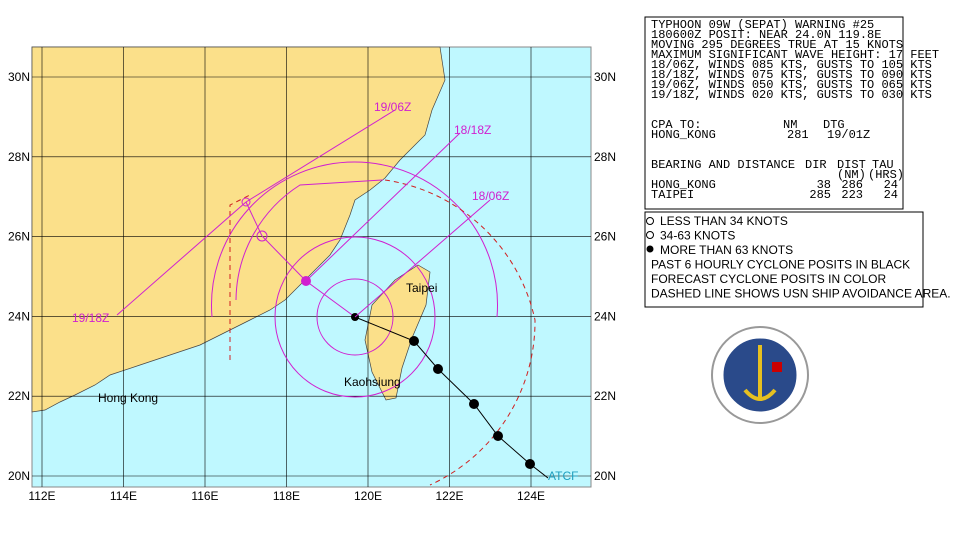 This screenshot has width=970, height=540. What do you see at coordinates (791, 75) in the screenshot?
I see `warning-line: 18/18Z, WINDS 075 KTS, GUSTS TO 090 KTS` at bounding box center [791, 75].